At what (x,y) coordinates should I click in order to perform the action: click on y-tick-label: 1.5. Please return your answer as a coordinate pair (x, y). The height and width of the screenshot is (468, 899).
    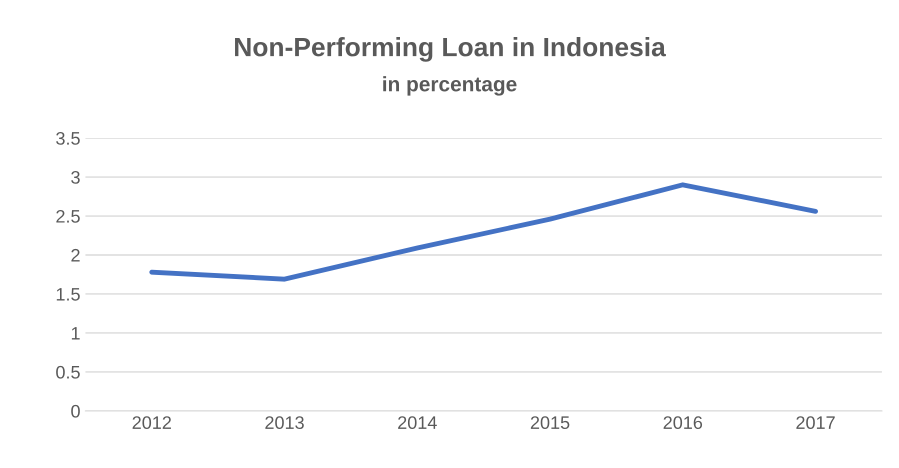
    Looking at the image, I should click on (68, 294).